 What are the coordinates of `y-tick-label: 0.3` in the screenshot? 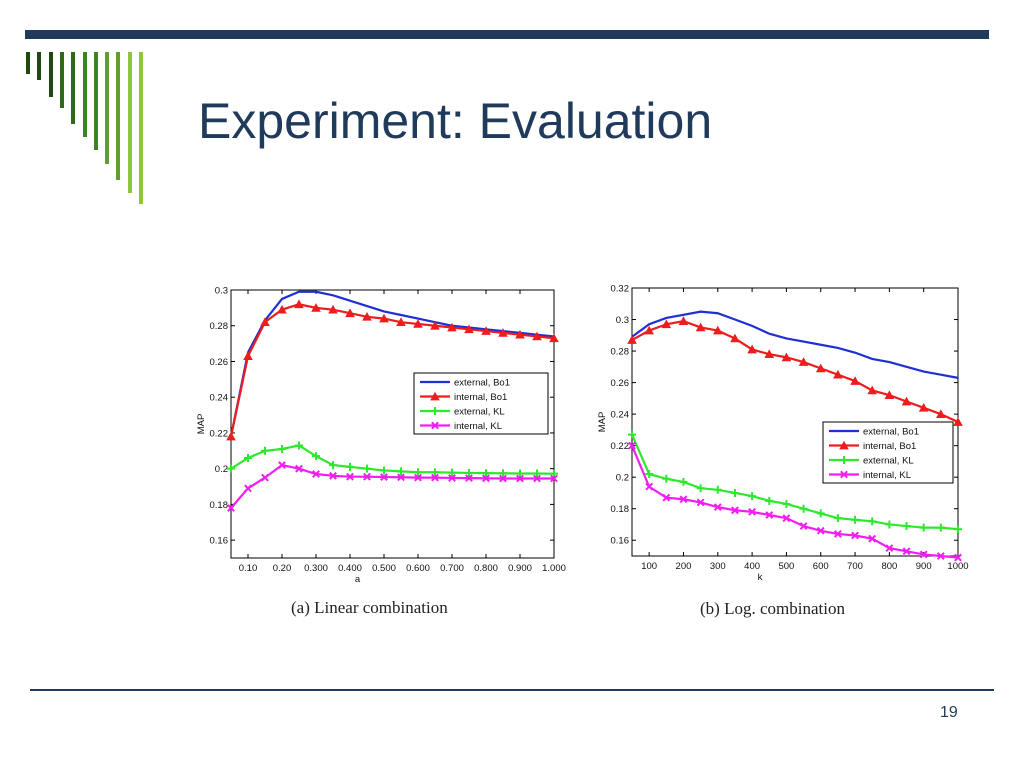 It's located at (221, 291).